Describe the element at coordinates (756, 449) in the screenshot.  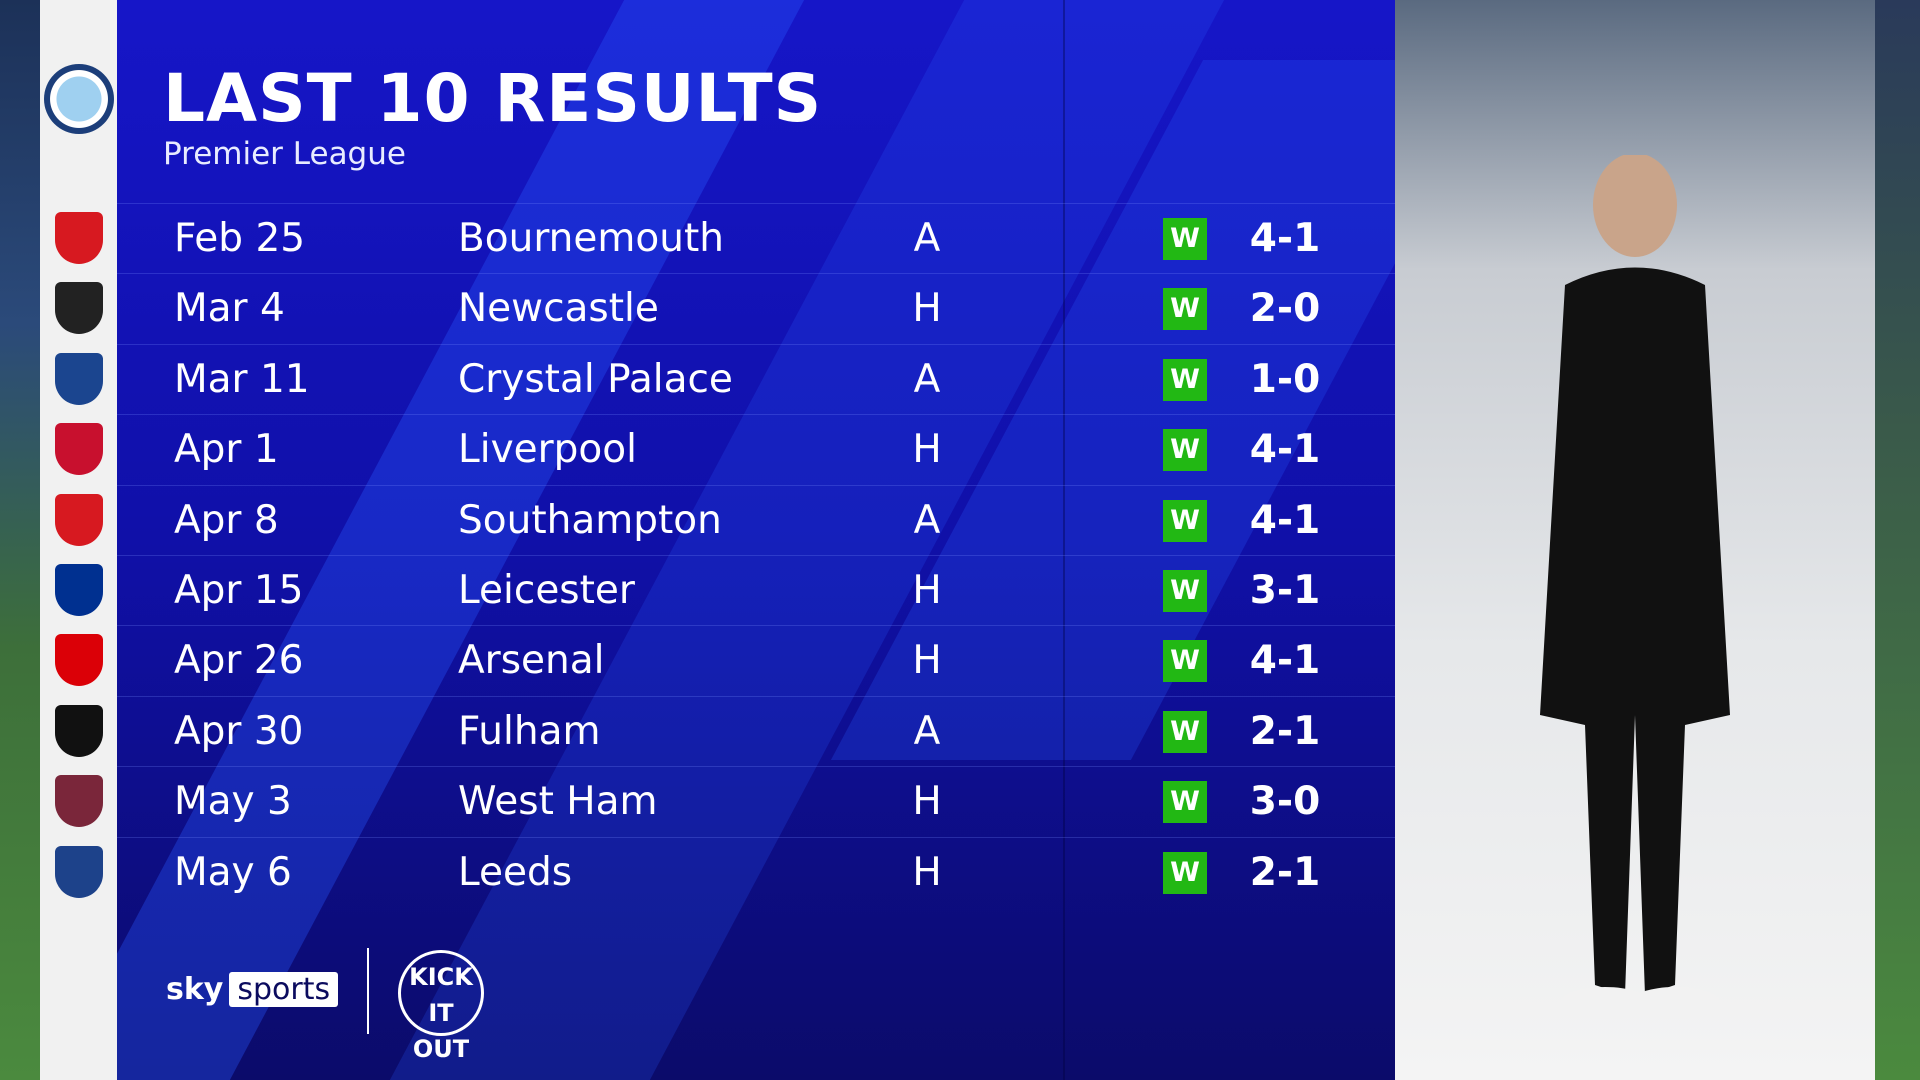
I see `result-row: Apr 1 Liverpool H W 4-1` at that location.